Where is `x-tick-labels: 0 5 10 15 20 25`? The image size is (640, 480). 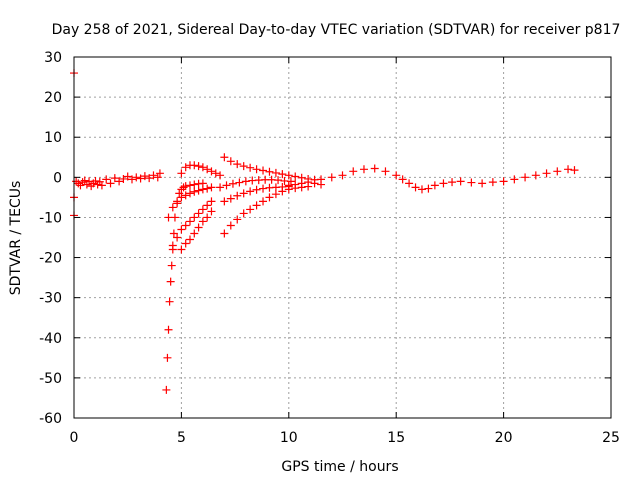 x-tick-labels: 0 5 10 15 20 25 is located at coordinates (345, 438).